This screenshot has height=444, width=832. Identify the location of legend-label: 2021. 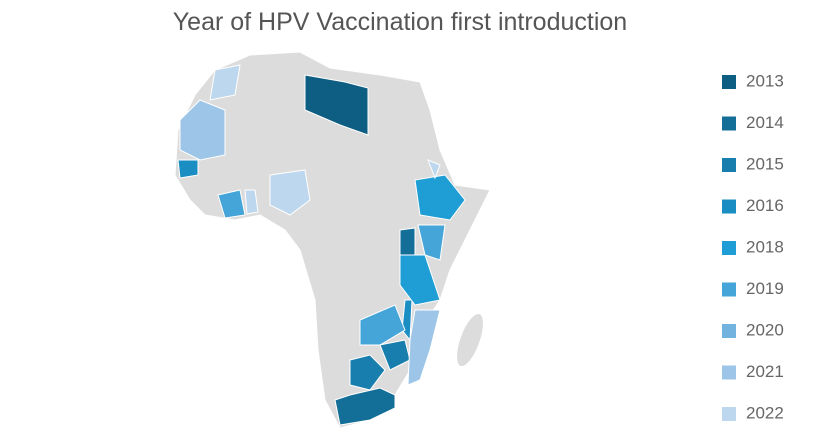
(765, 371).